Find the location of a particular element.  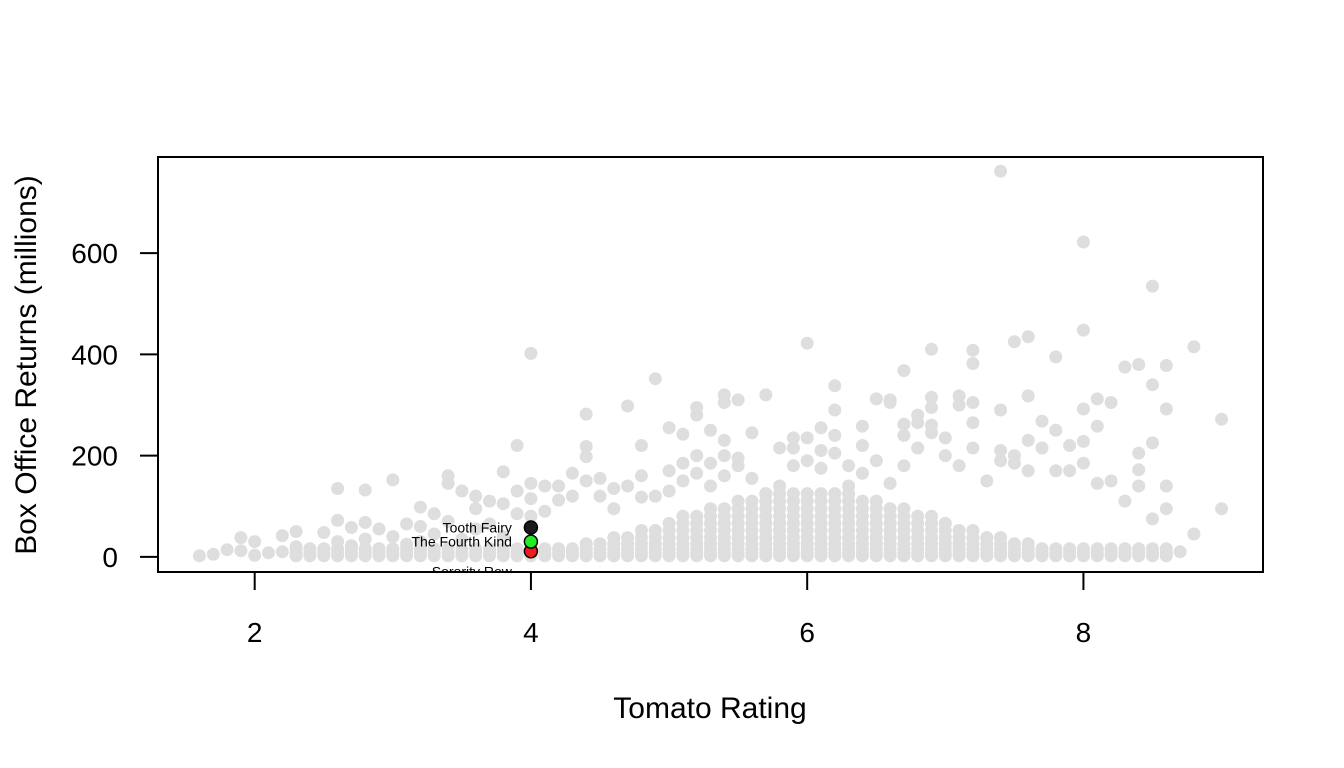

highlighted-point-label: Sorority Row is located at coordinates (472, 571).